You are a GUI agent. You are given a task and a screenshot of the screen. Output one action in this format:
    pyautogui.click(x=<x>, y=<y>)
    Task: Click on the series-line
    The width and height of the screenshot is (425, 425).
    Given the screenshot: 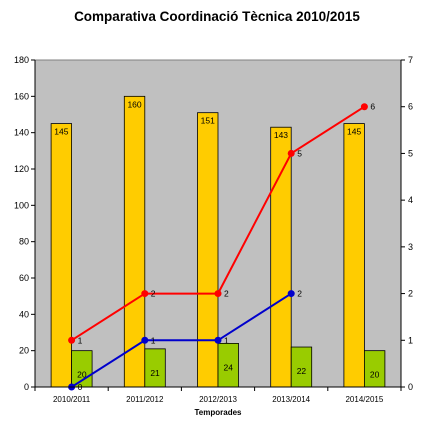 What is the action you would take?
    pyautogui.click(x=181, y=340)
    